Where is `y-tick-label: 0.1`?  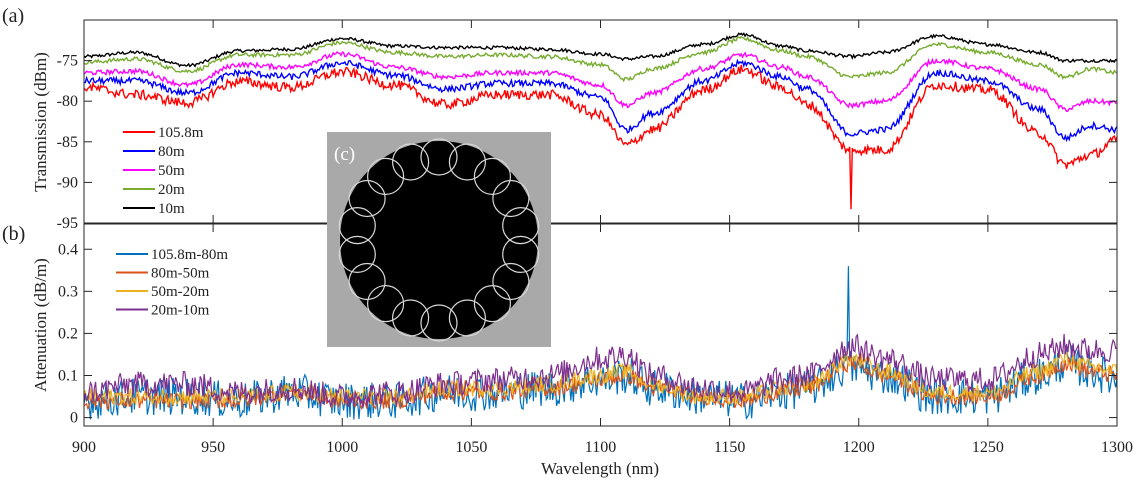 y-tick-label: 0.1 is located at coordinates (68, 376).